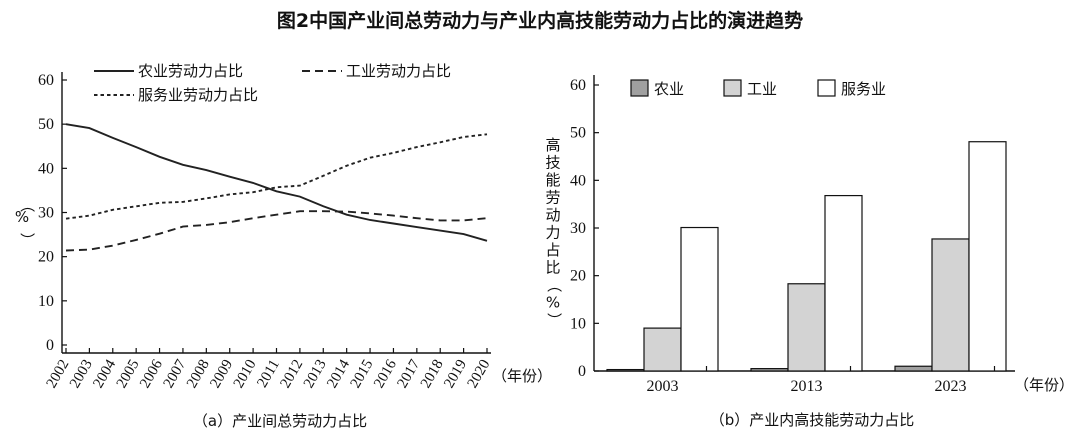  What do you see at coordinates (762, 89) in the screenshot?
I see `svg-text: 工业` at bounding box center [762, 89].